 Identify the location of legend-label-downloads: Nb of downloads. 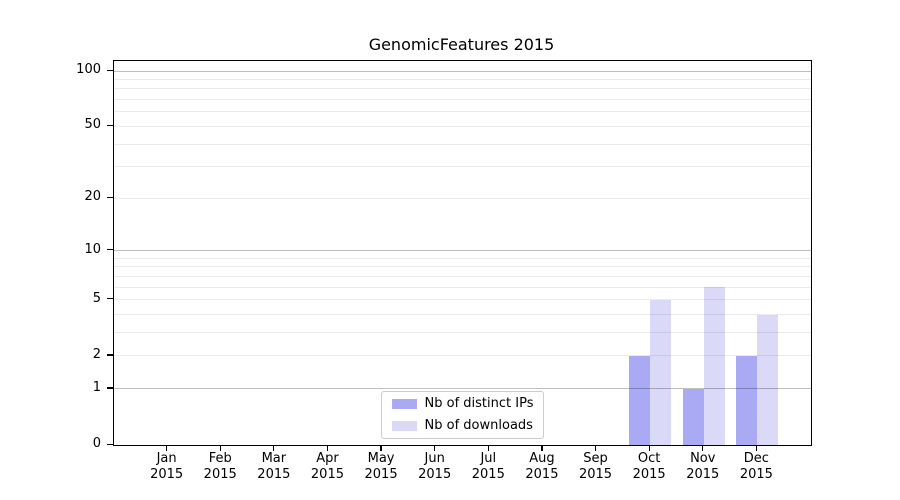
(478, 425).